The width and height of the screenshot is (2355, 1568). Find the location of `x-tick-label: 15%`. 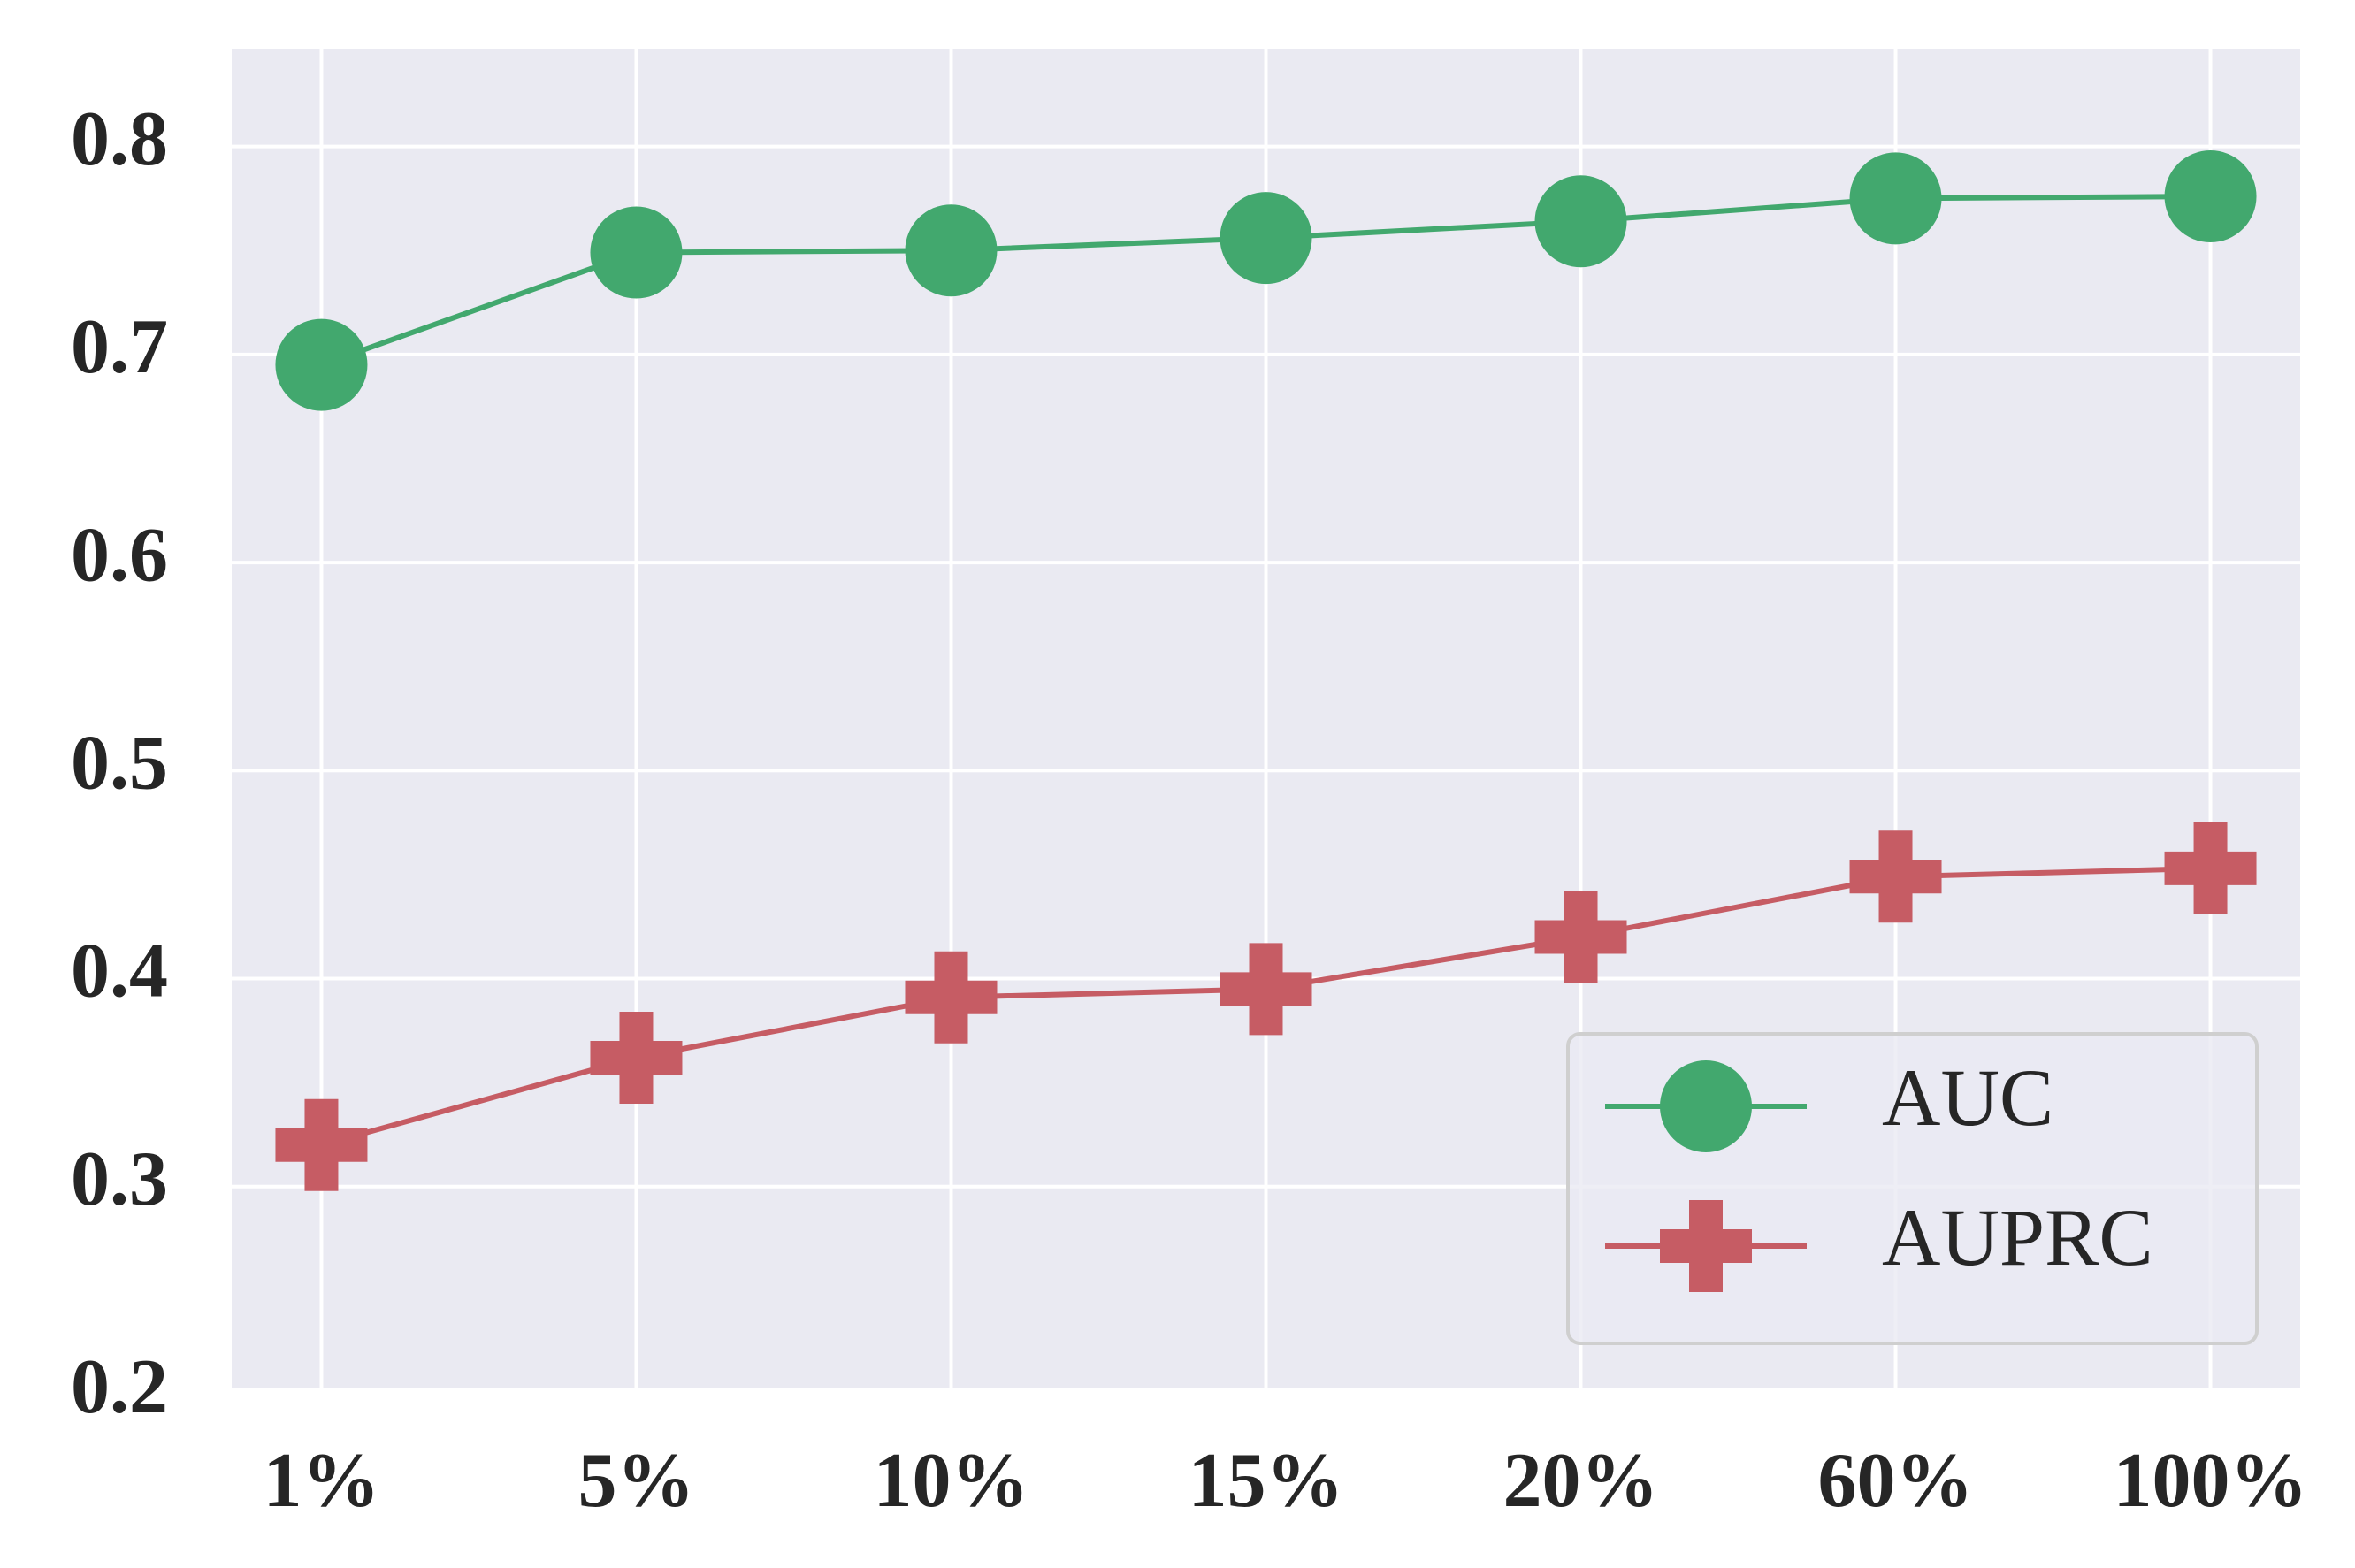

x-tick-label: 15% is located at coordinates (1266, 1481).